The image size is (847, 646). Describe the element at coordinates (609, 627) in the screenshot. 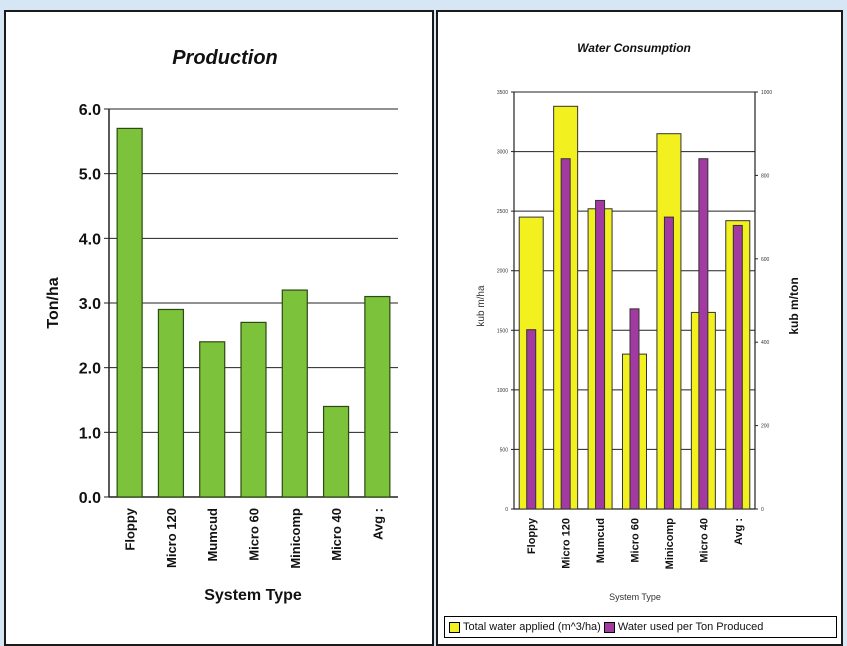

I see `legend-swatch-water-per-ton` at that location.